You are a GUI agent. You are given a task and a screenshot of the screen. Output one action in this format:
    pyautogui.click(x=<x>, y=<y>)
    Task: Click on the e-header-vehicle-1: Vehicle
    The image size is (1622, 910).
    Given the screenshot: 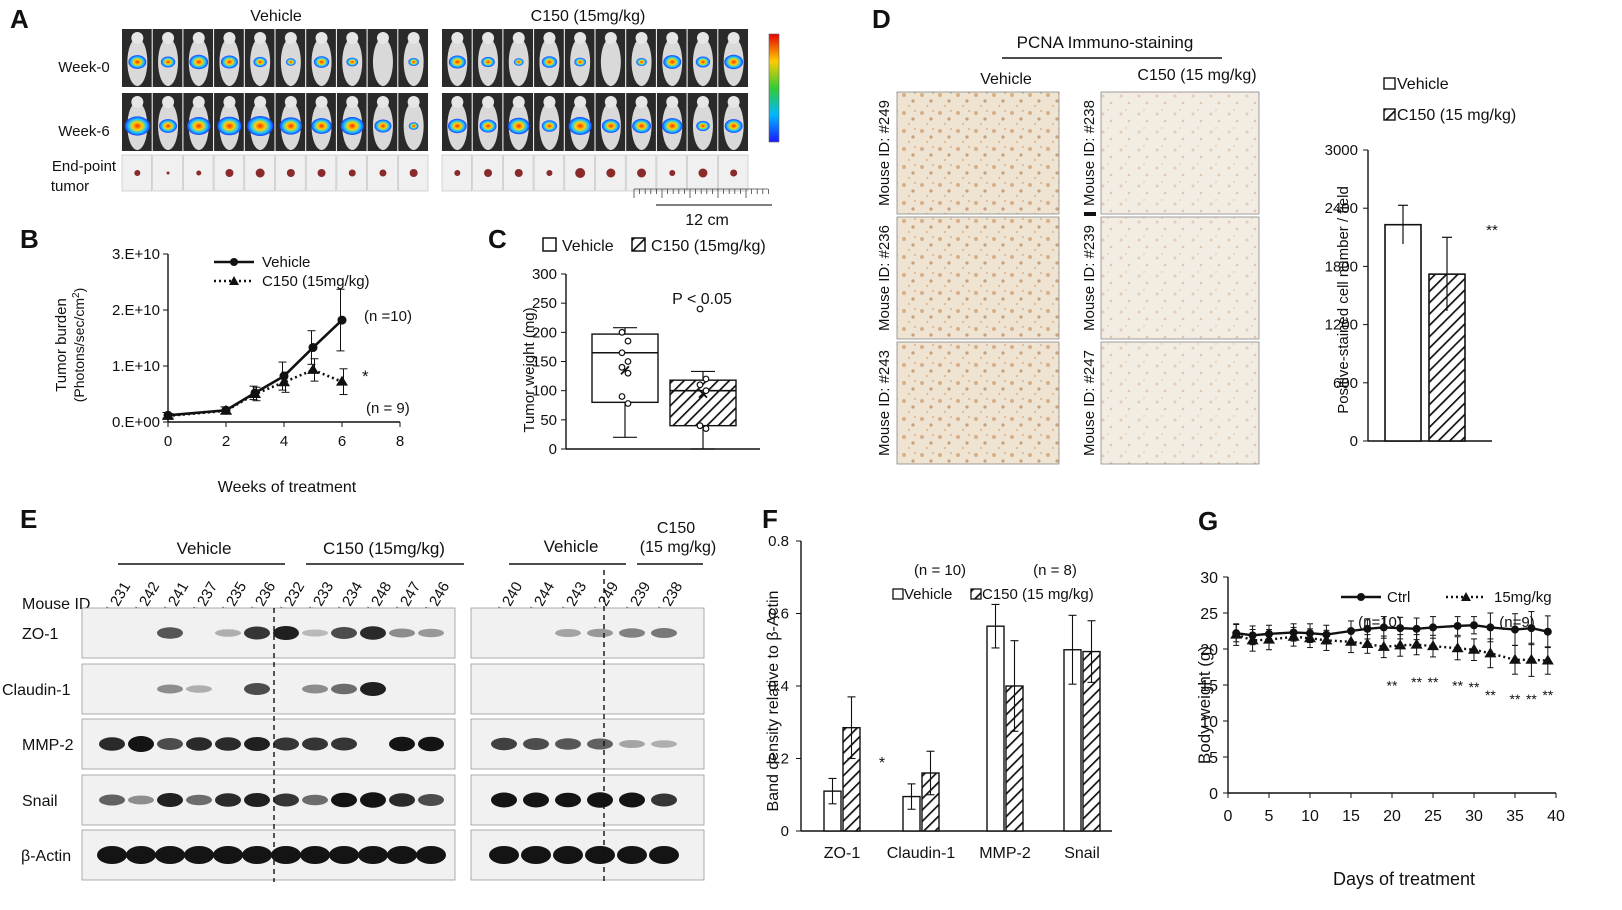 What is the action you would take?
    pyautogui.click(x=204, y=548)
    